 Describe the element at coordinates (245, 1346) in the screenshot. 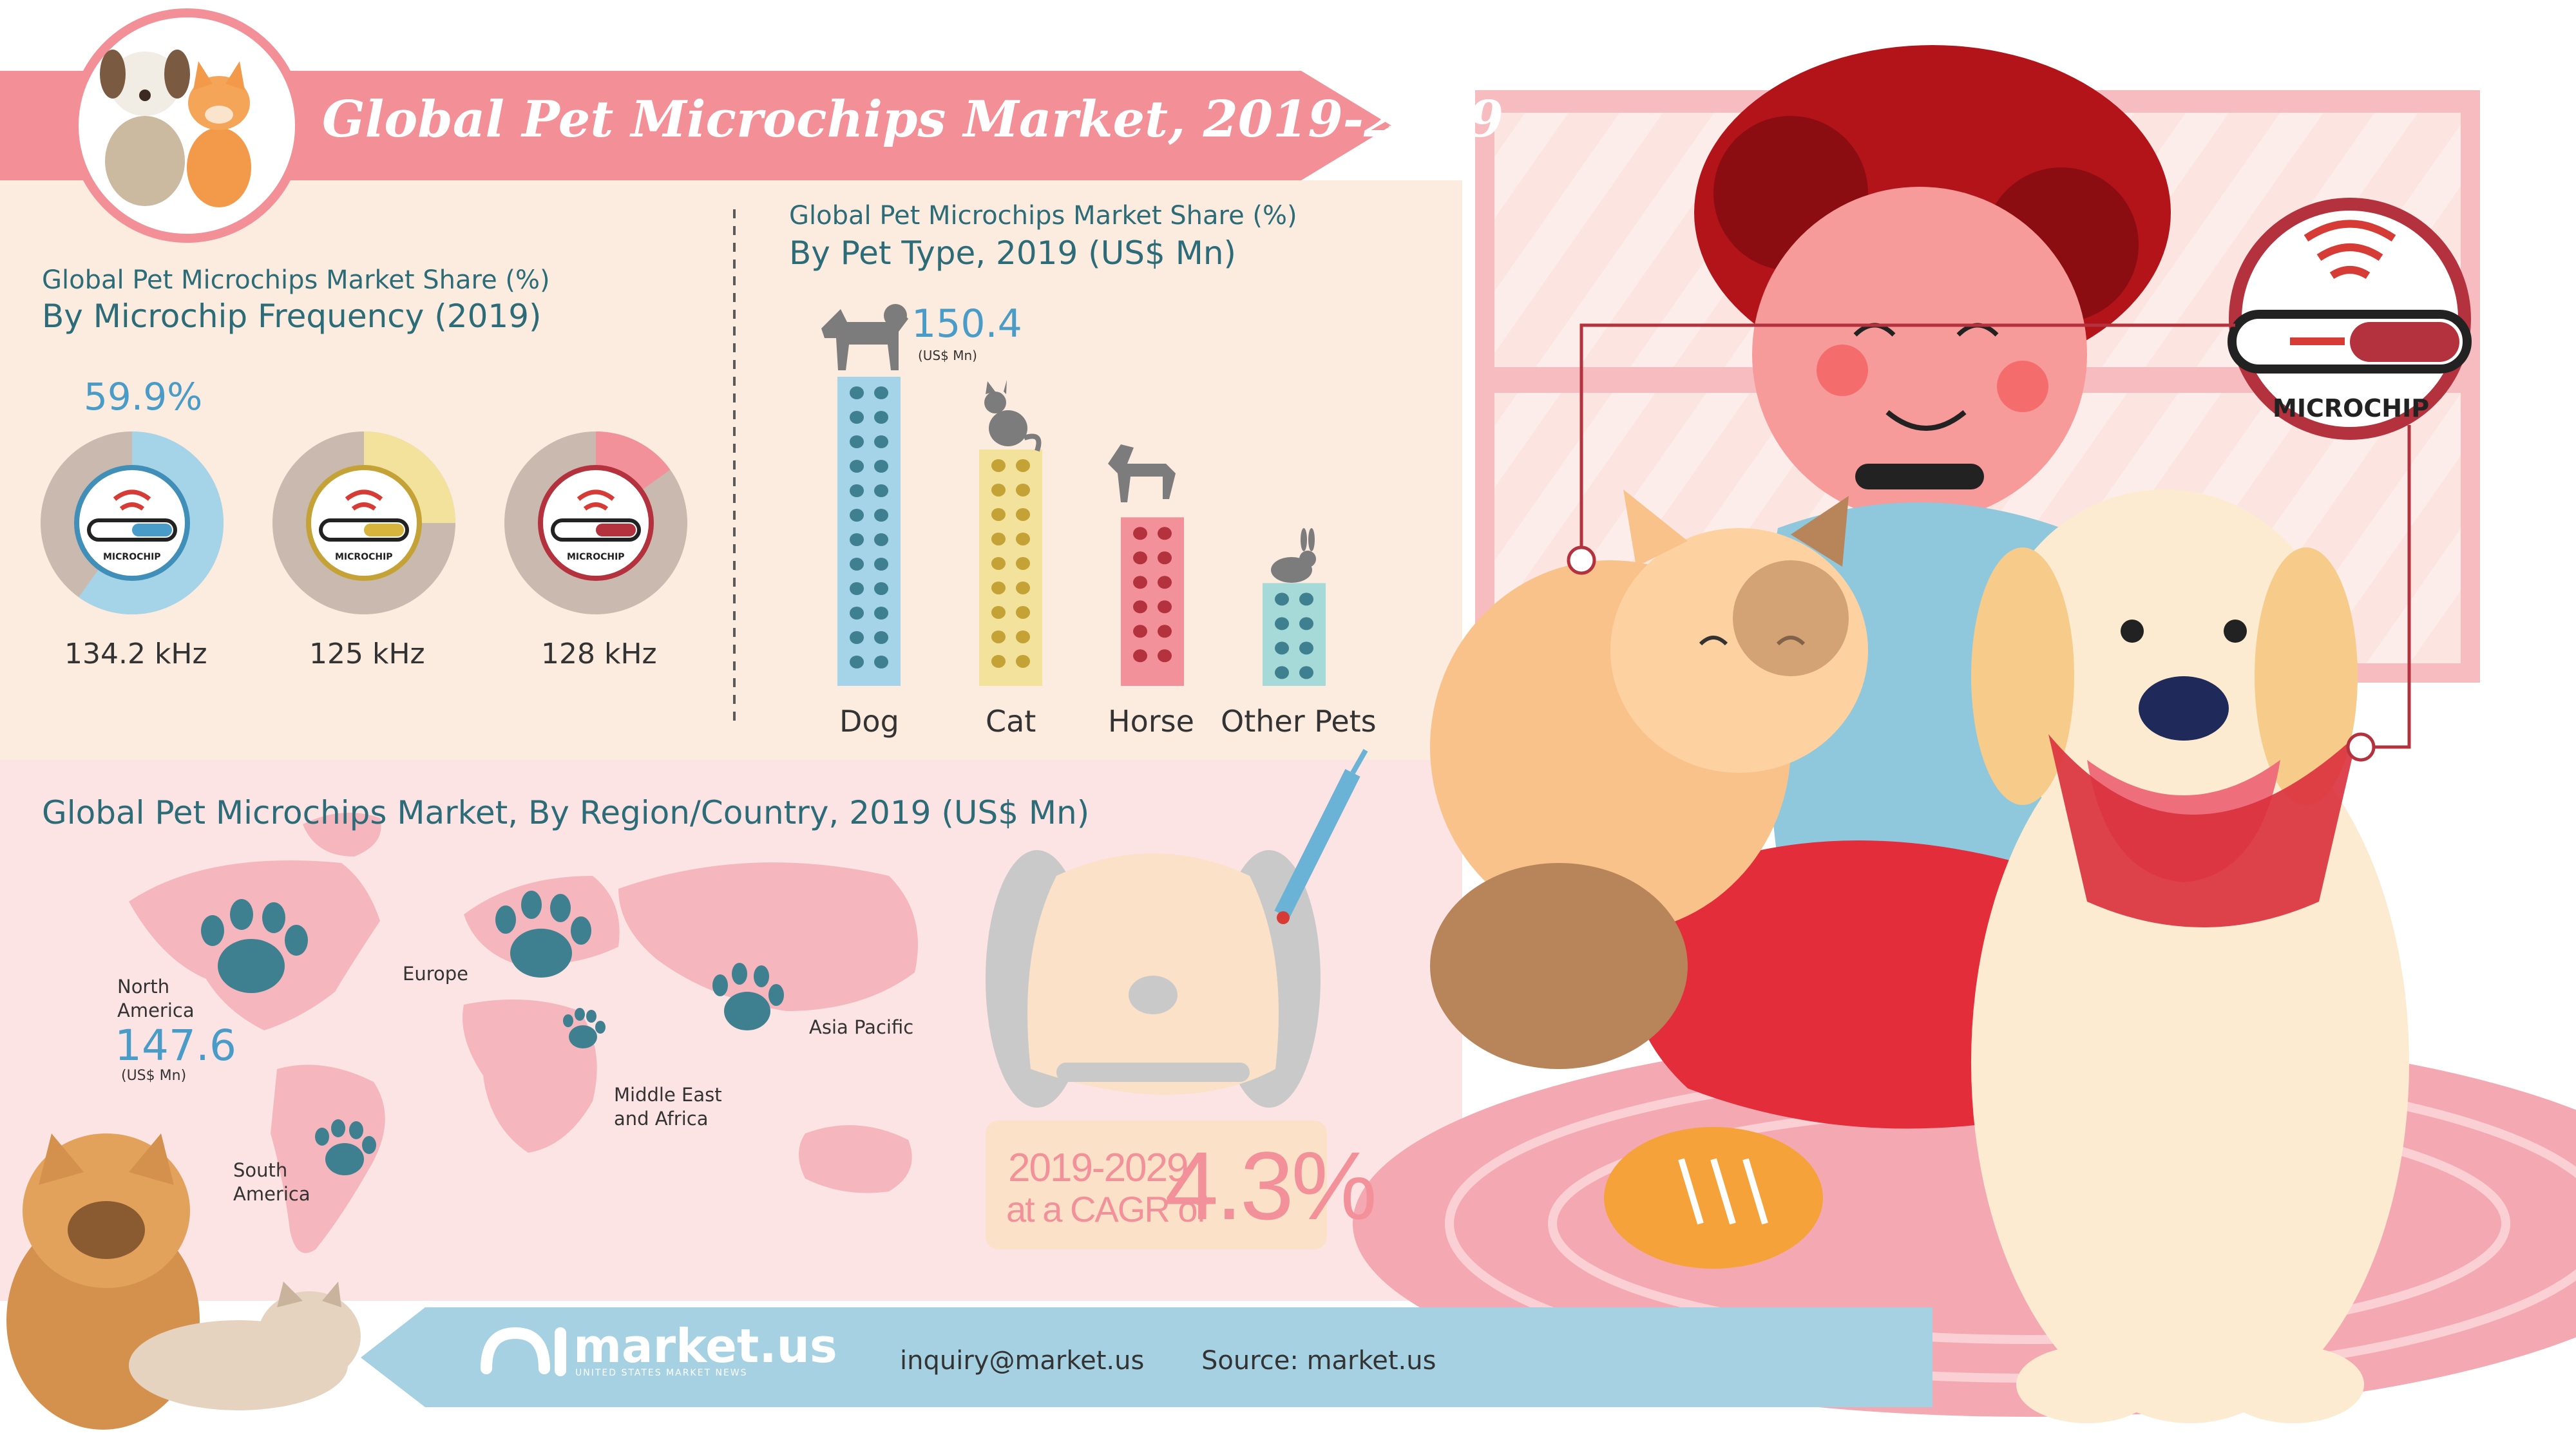

I see `lying-cat-illustration` at that location.